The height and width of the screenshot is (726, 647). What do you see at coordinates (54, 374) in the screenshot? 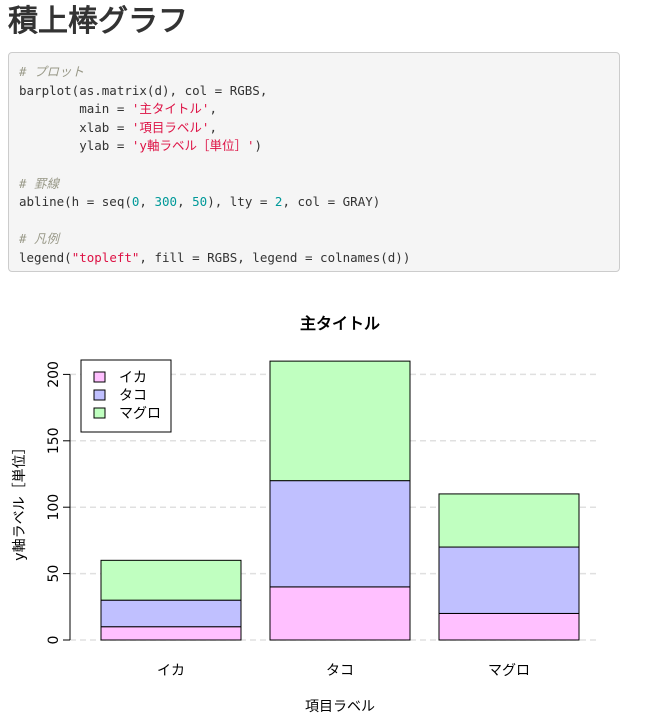
I see `y-tick-label: 200` at bounding box center [54, 374].